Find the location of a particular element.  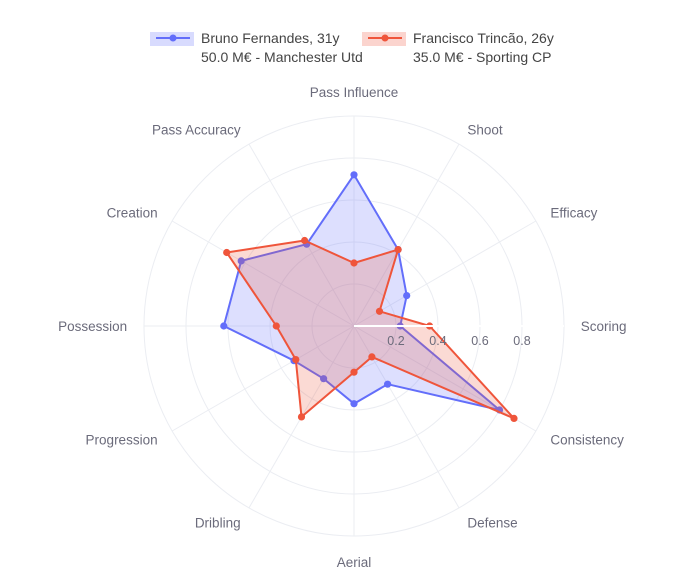

point-bruno-creation is located at coordinates (241, 261).